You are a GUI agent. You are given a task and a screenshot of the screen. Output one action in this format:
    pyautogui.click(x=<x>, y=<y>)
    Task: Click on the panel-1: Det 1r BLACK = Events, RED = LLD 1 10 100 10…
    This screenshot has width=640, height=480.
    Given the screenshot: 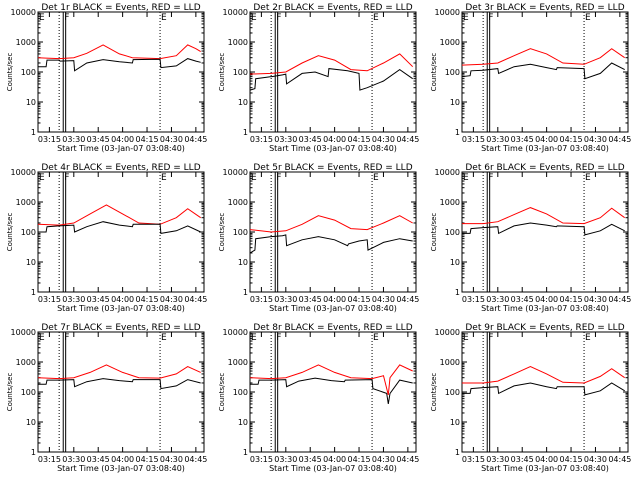 What is the action you would take?
    pyautogui.click(x=106, y=78)
    